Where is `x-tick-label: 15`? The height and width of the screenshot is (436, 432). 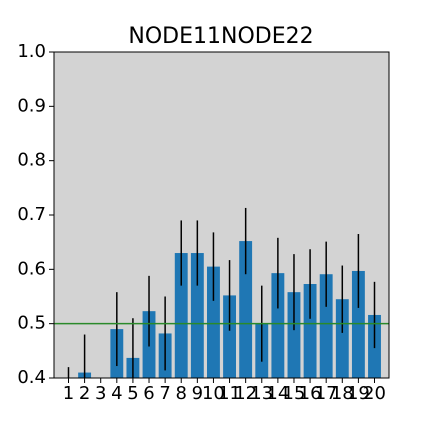
x-tick-label: 15 is located at coordinates (294, 393).